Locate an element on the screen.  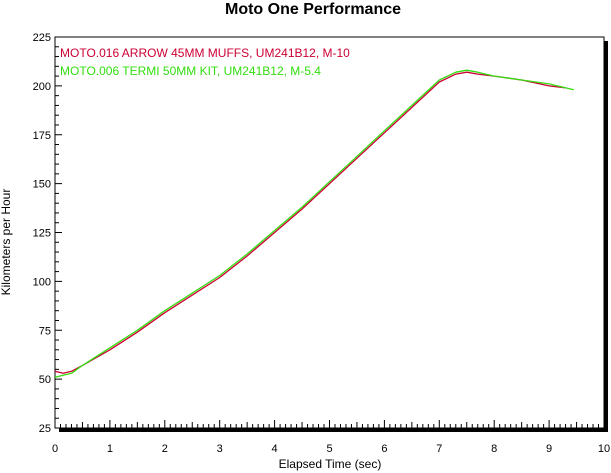
x-tick-label: 7 is located at coordinates (439, 449).